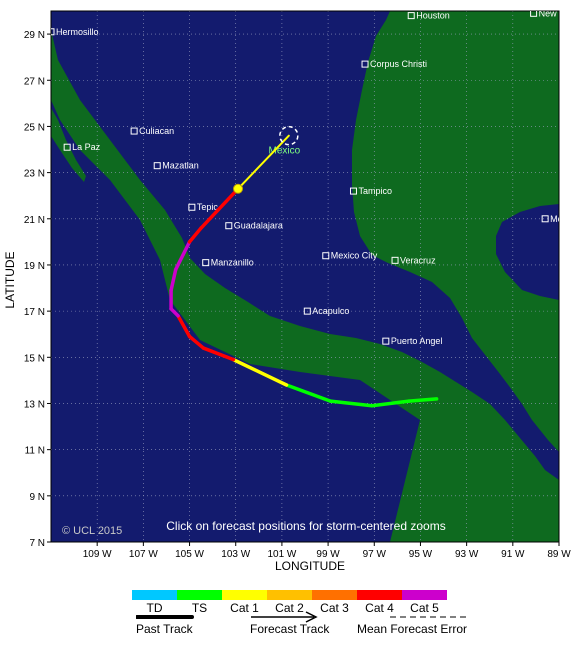  Describe the element at coordinates (421, 554) in the screenshot. I see `x-tick-label: 95 W` at that location.